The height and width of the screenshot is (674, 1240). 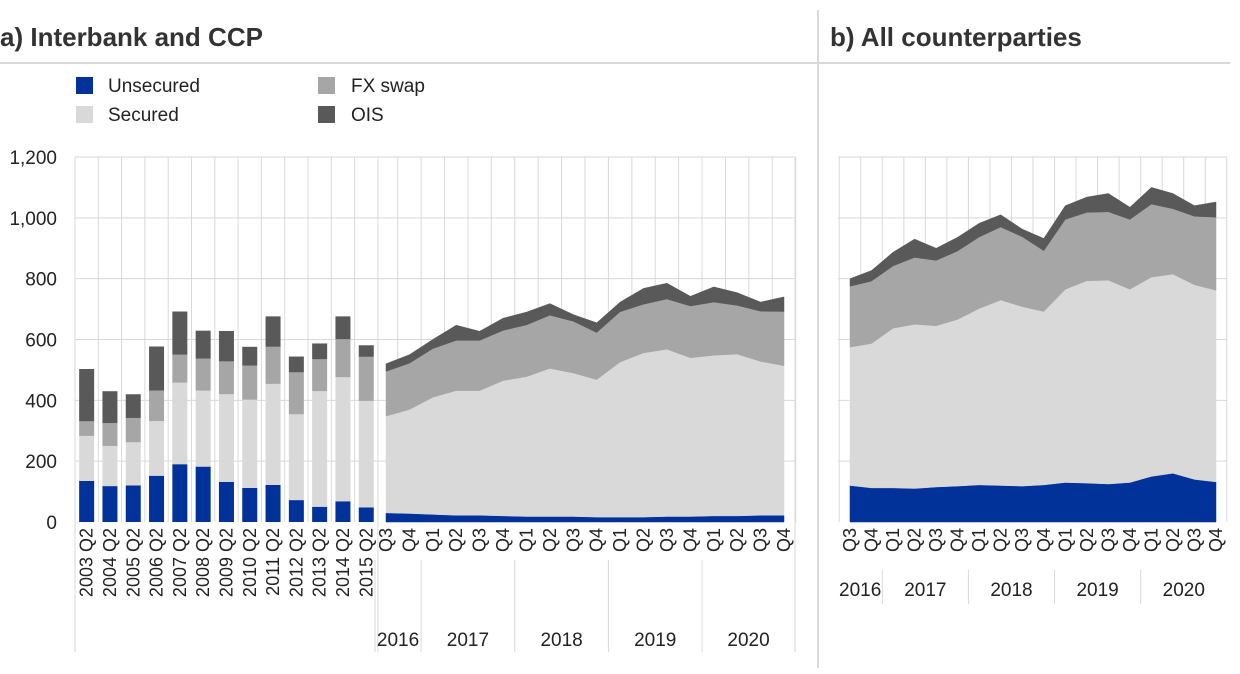 What do you see at coordinates (343, 562) in the screenshot?
I see `x-tick-label: 2014 Q2` at bounding box center [343, 562].